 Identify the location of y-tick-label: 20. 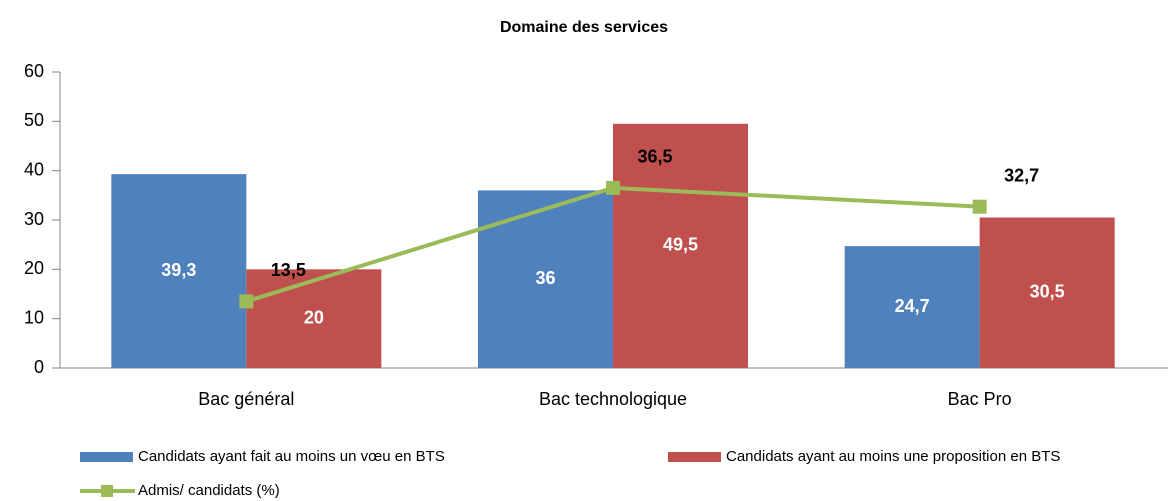
(34, 268).